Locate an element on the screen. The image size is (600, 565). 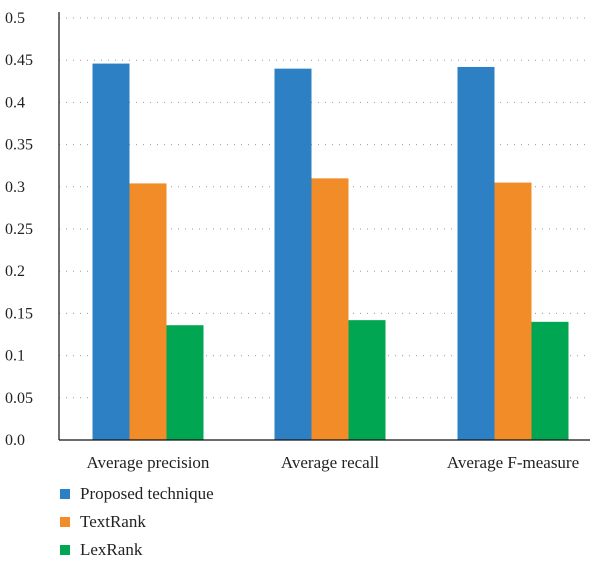
y-tick-label: 0.1 is located at coordinates (15, 356).